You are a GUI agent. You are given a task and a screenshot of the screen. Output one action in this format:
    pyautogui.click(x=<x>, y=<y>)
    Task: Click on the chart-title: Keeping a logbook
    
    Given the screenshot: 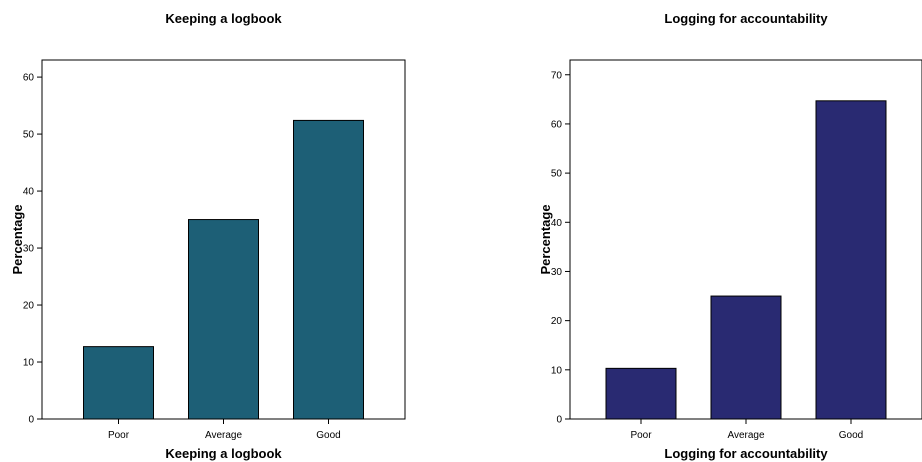 What is the action you would take?
    pyautogui.click(x=223, y=18)
    